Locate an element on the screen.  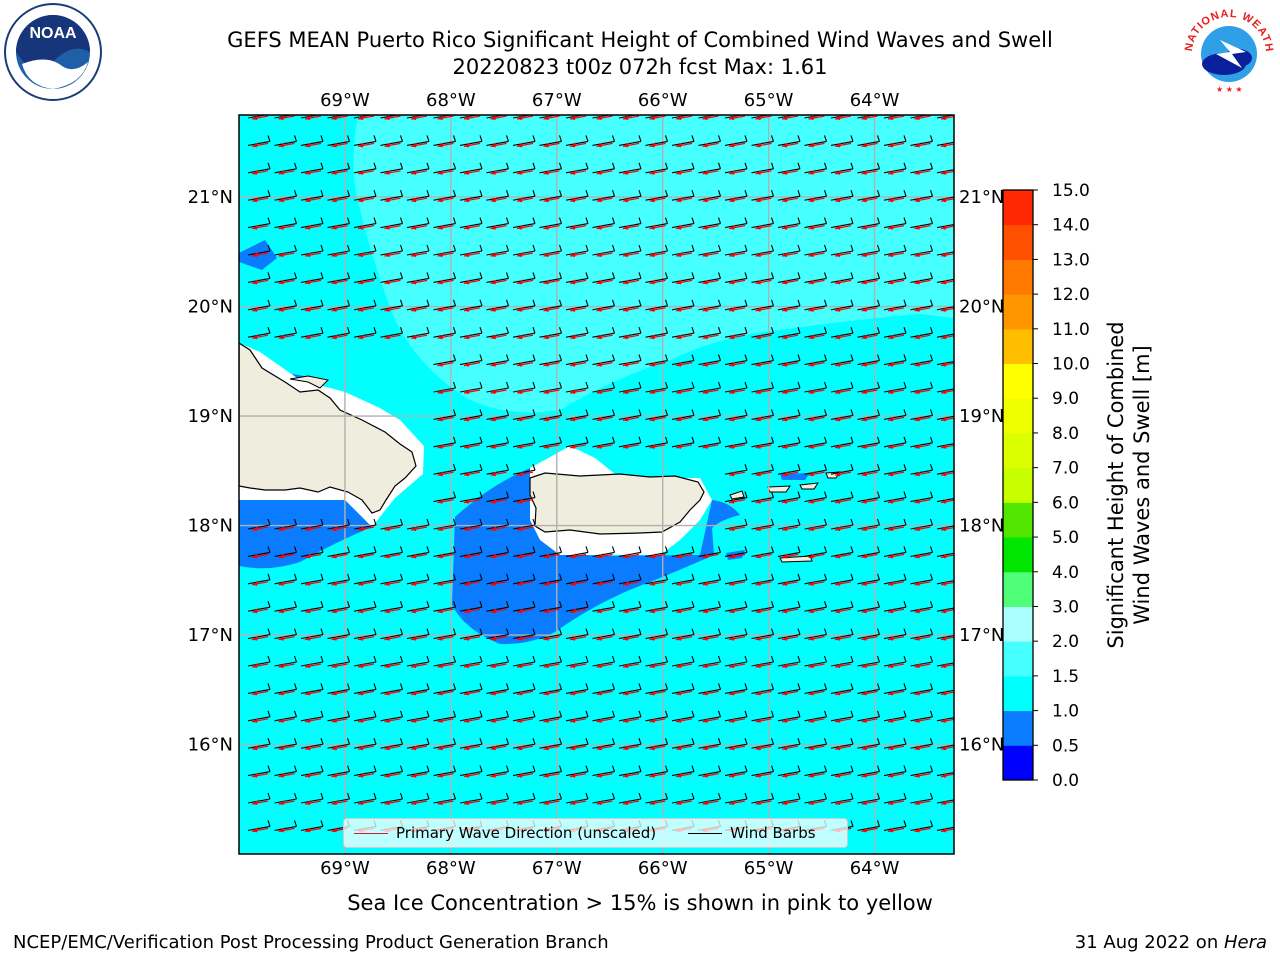
lat-tick-right-4: 17°N is located at coordinates (981, 635).